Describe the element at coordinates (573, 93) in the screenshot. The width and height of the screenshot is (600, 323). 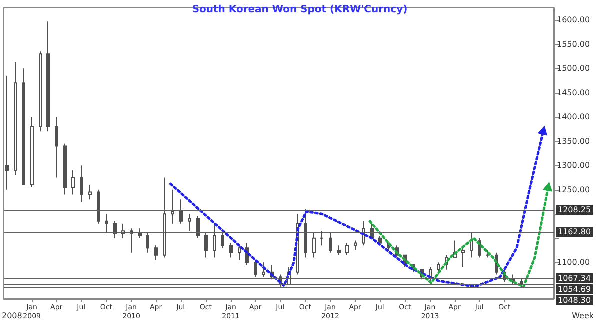
I see `y-tick-label: 1450.00` at that location.